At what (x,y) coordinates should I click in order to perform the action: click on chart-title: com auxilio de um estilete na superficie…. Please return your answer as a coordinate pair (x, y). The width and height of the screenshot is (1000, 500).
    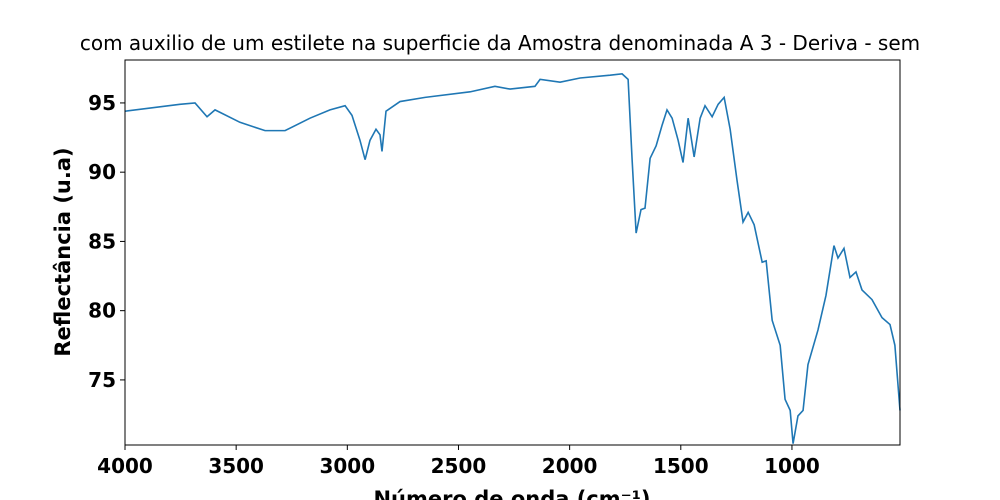
    Looking at the image, I should click on (500, 43).